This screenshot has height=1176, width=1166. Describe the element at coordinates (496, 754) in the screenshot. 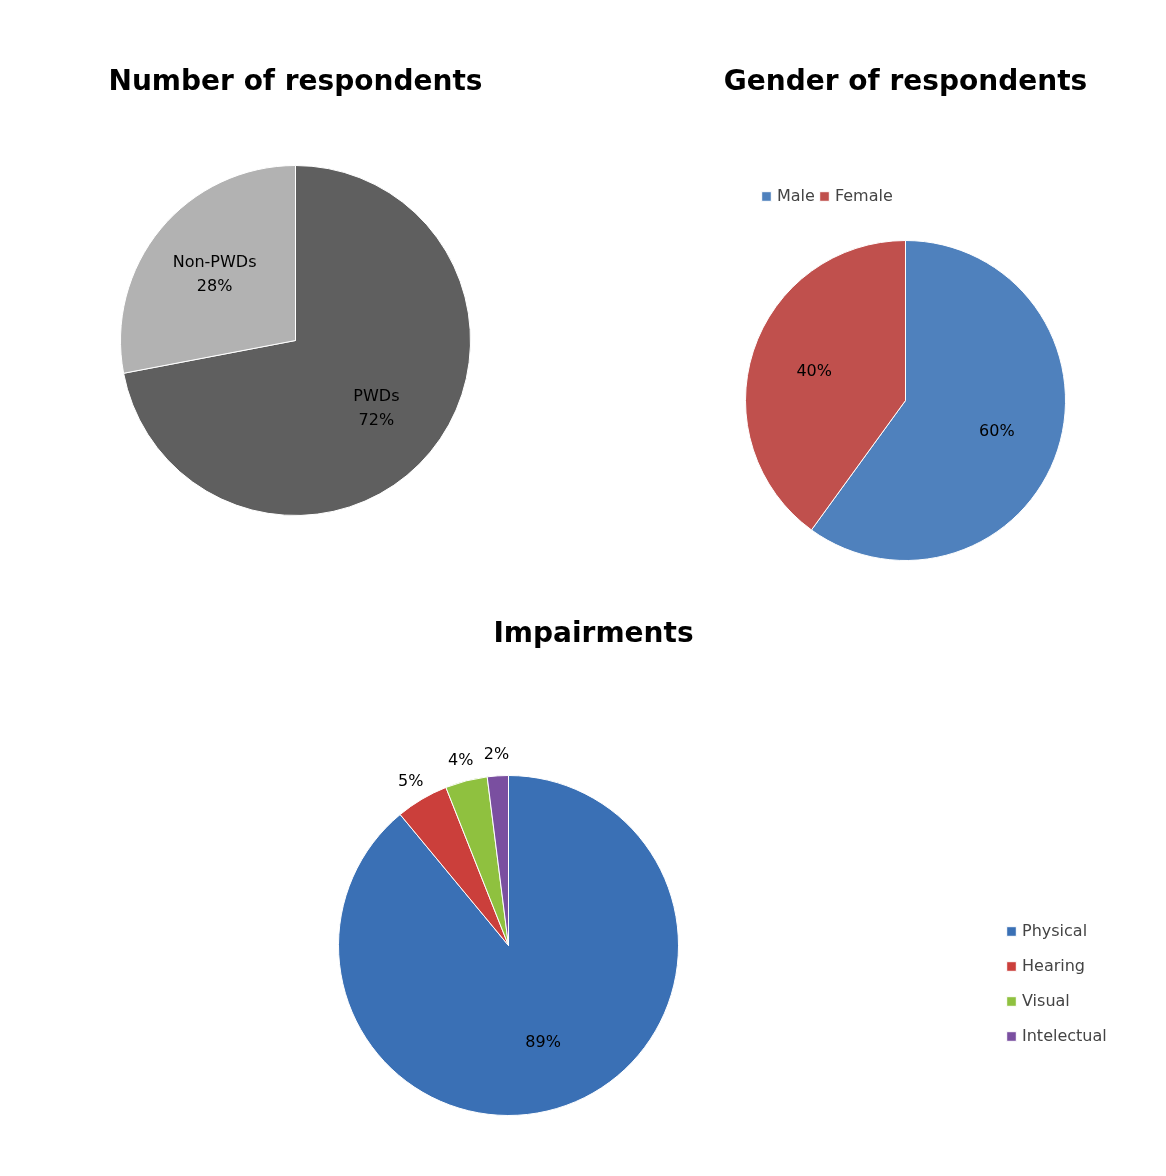

I see `data-label: 2%` at that location.